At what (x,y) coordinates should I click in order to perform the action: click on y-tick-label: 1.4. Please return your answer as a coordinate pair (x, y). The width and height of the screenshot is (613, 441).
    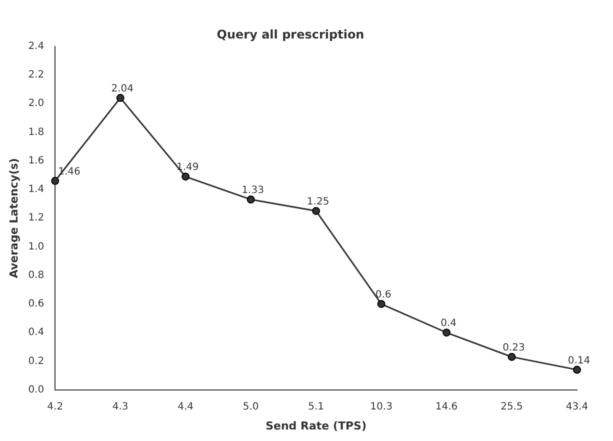
    Looking at the image, I should click on (36, 190).